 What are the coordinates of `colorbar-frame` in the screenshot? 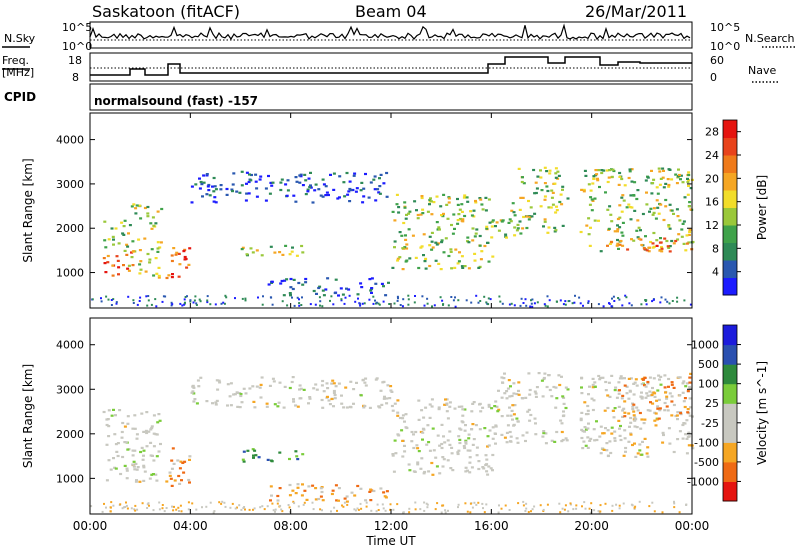 It's located at (730, 207).